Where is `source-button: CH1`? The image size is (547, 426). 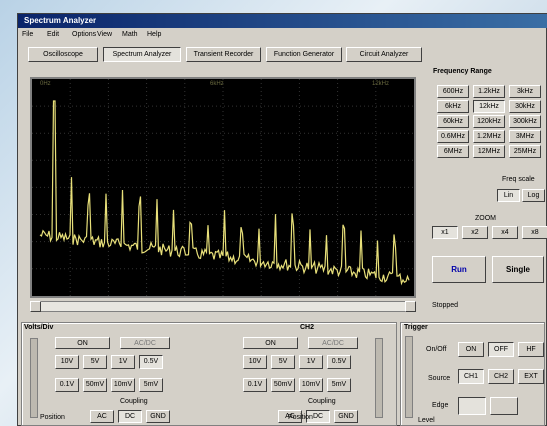
source-button: CH1 is located at coordinates (471, 376).